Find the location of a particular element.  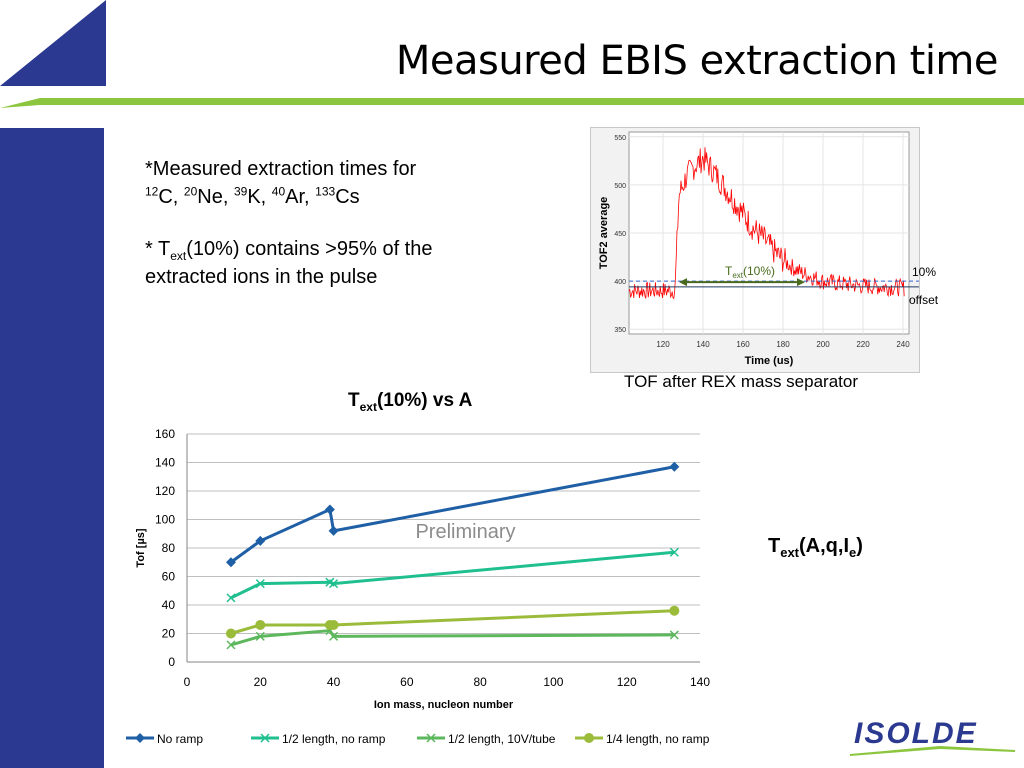

isotope-symbol: Ne, is located at coordinates (215, 197).